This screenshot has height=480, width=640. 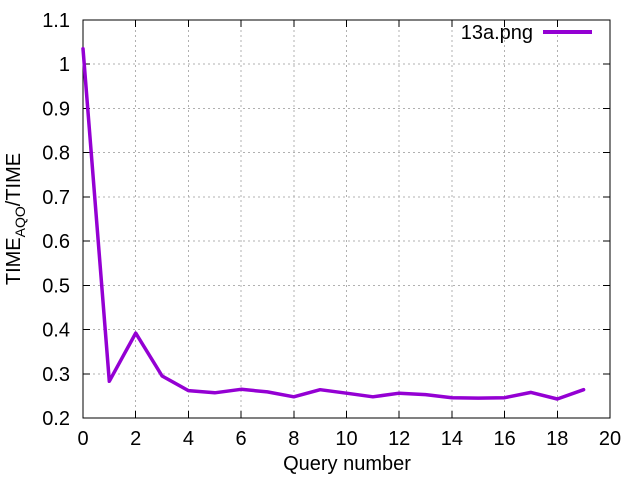 What do you see at coordinates (56, 21) in the screenshot?
I see `y-tick-label: 1.1` at bounding box center [56, 21].